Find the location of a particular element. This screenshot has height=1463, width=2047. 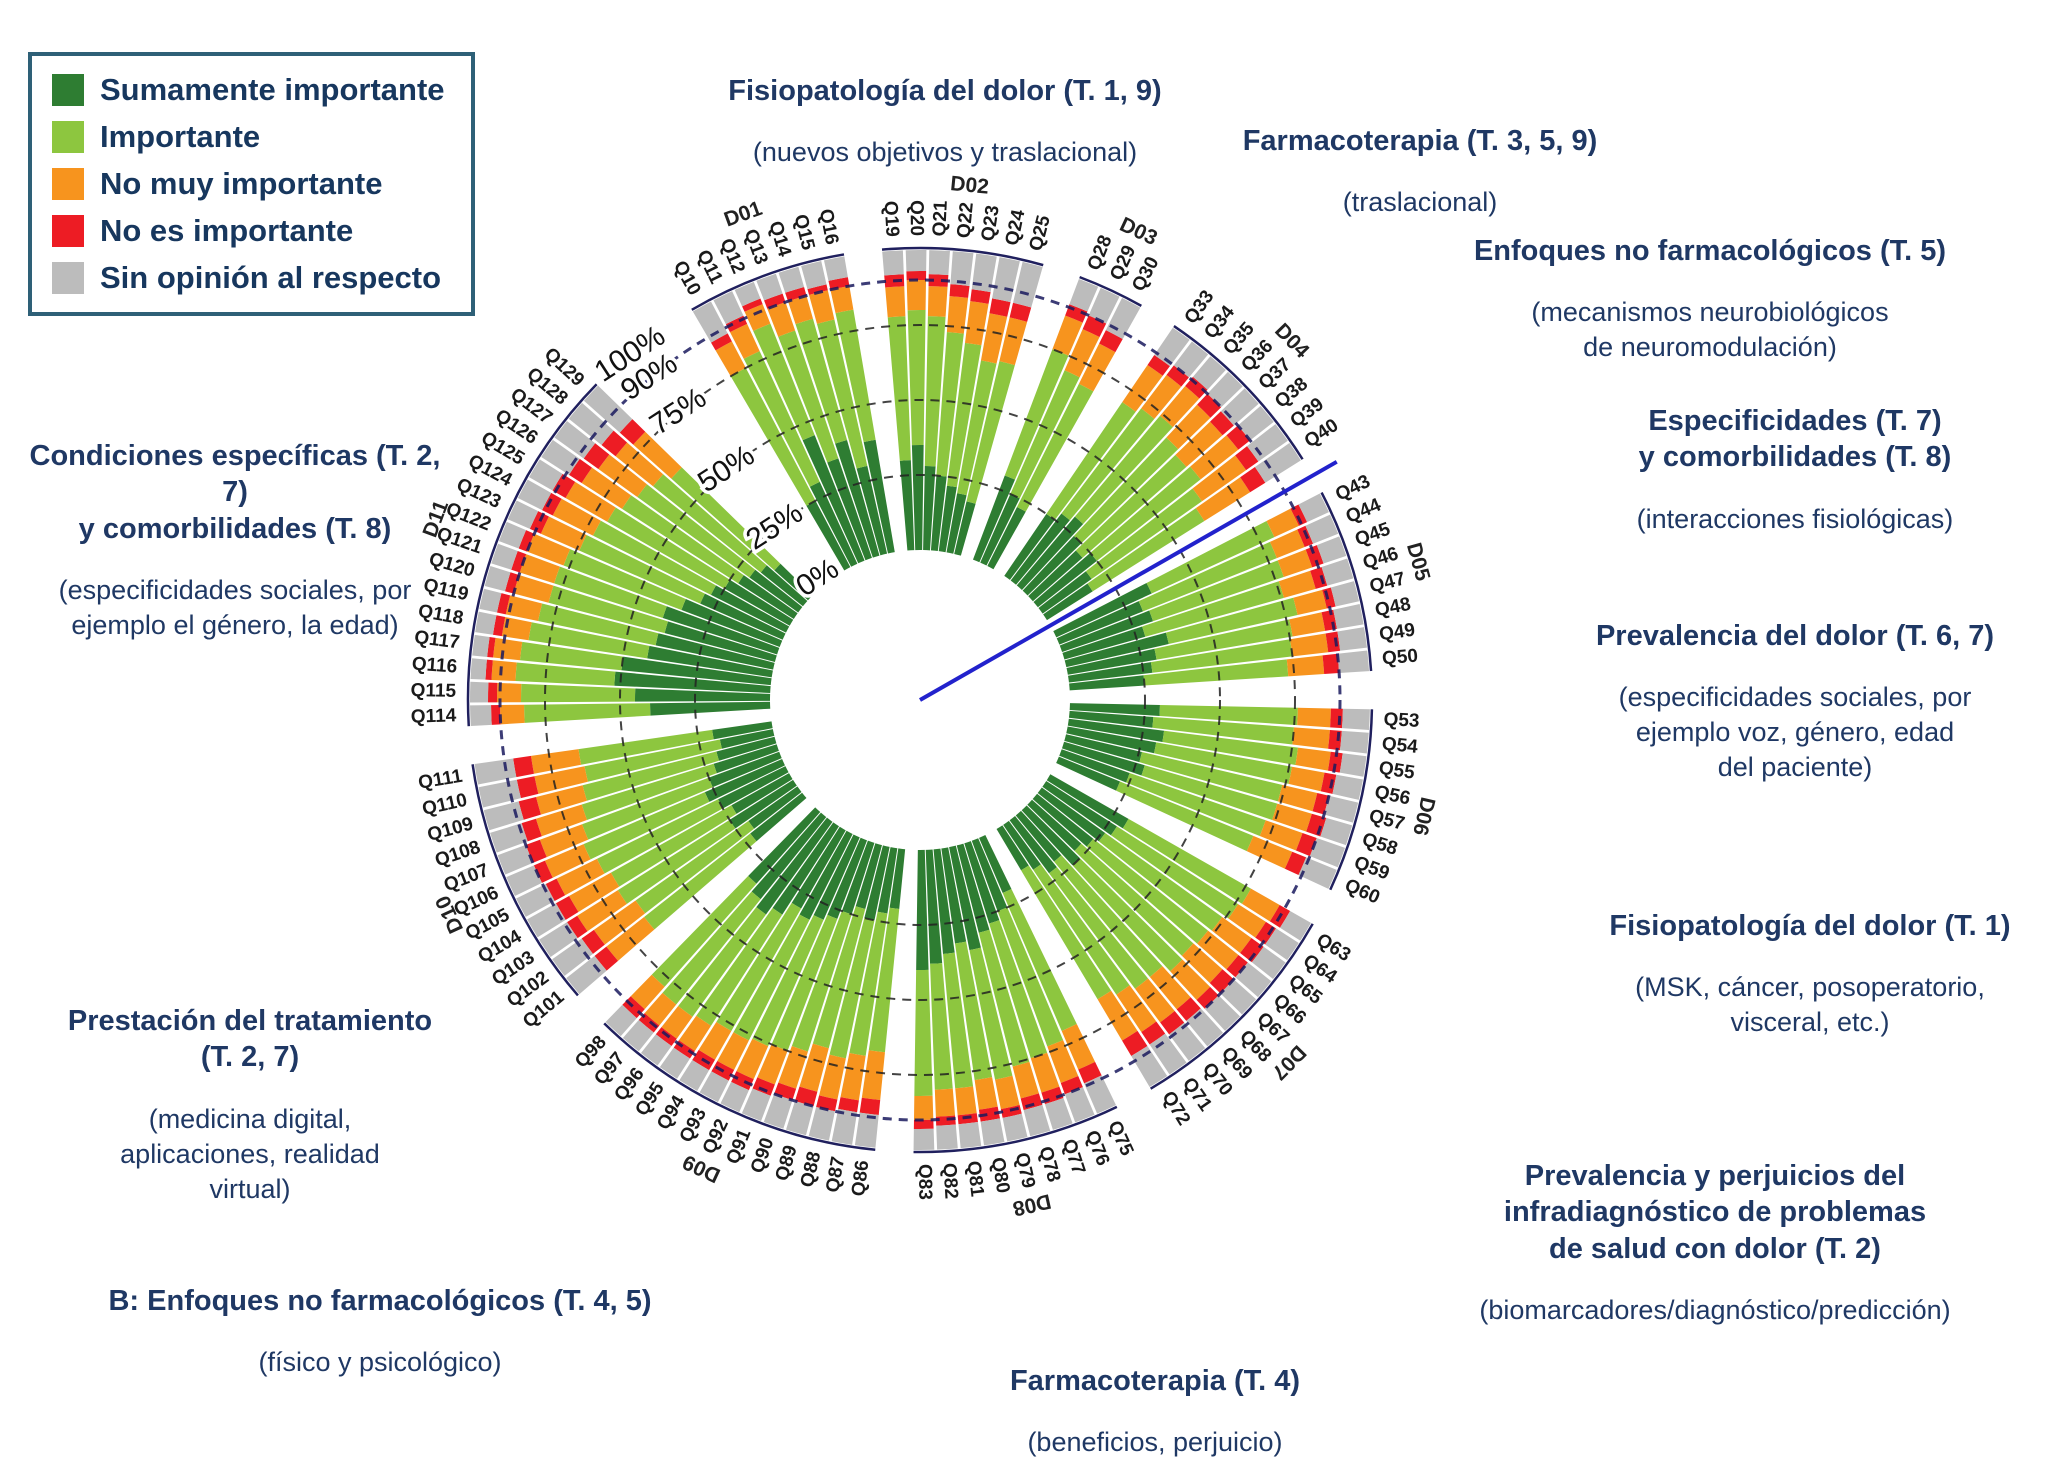

legend-item: Sumamente importante is located at coordinates (248, 90).